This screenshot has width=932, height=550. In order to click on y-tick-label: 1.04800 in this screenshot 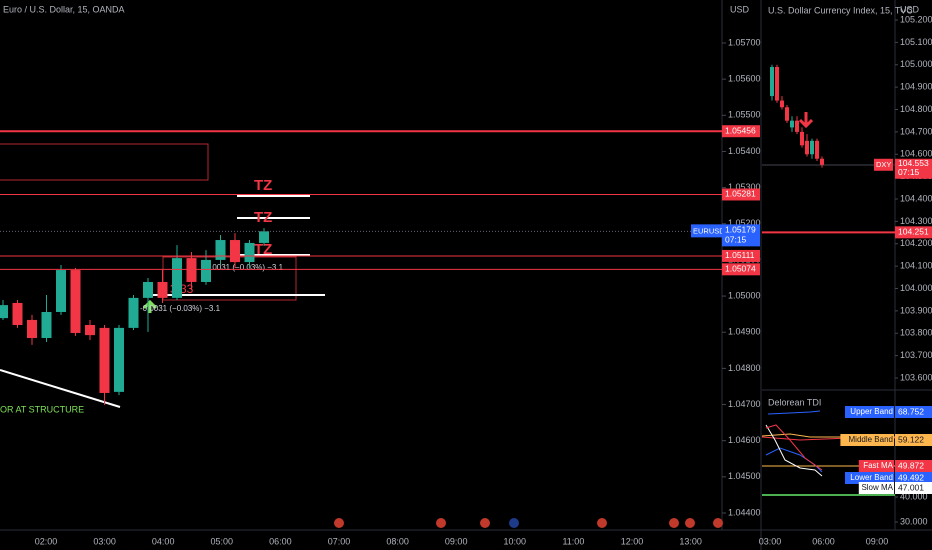, I will do `click(744, 368)`.